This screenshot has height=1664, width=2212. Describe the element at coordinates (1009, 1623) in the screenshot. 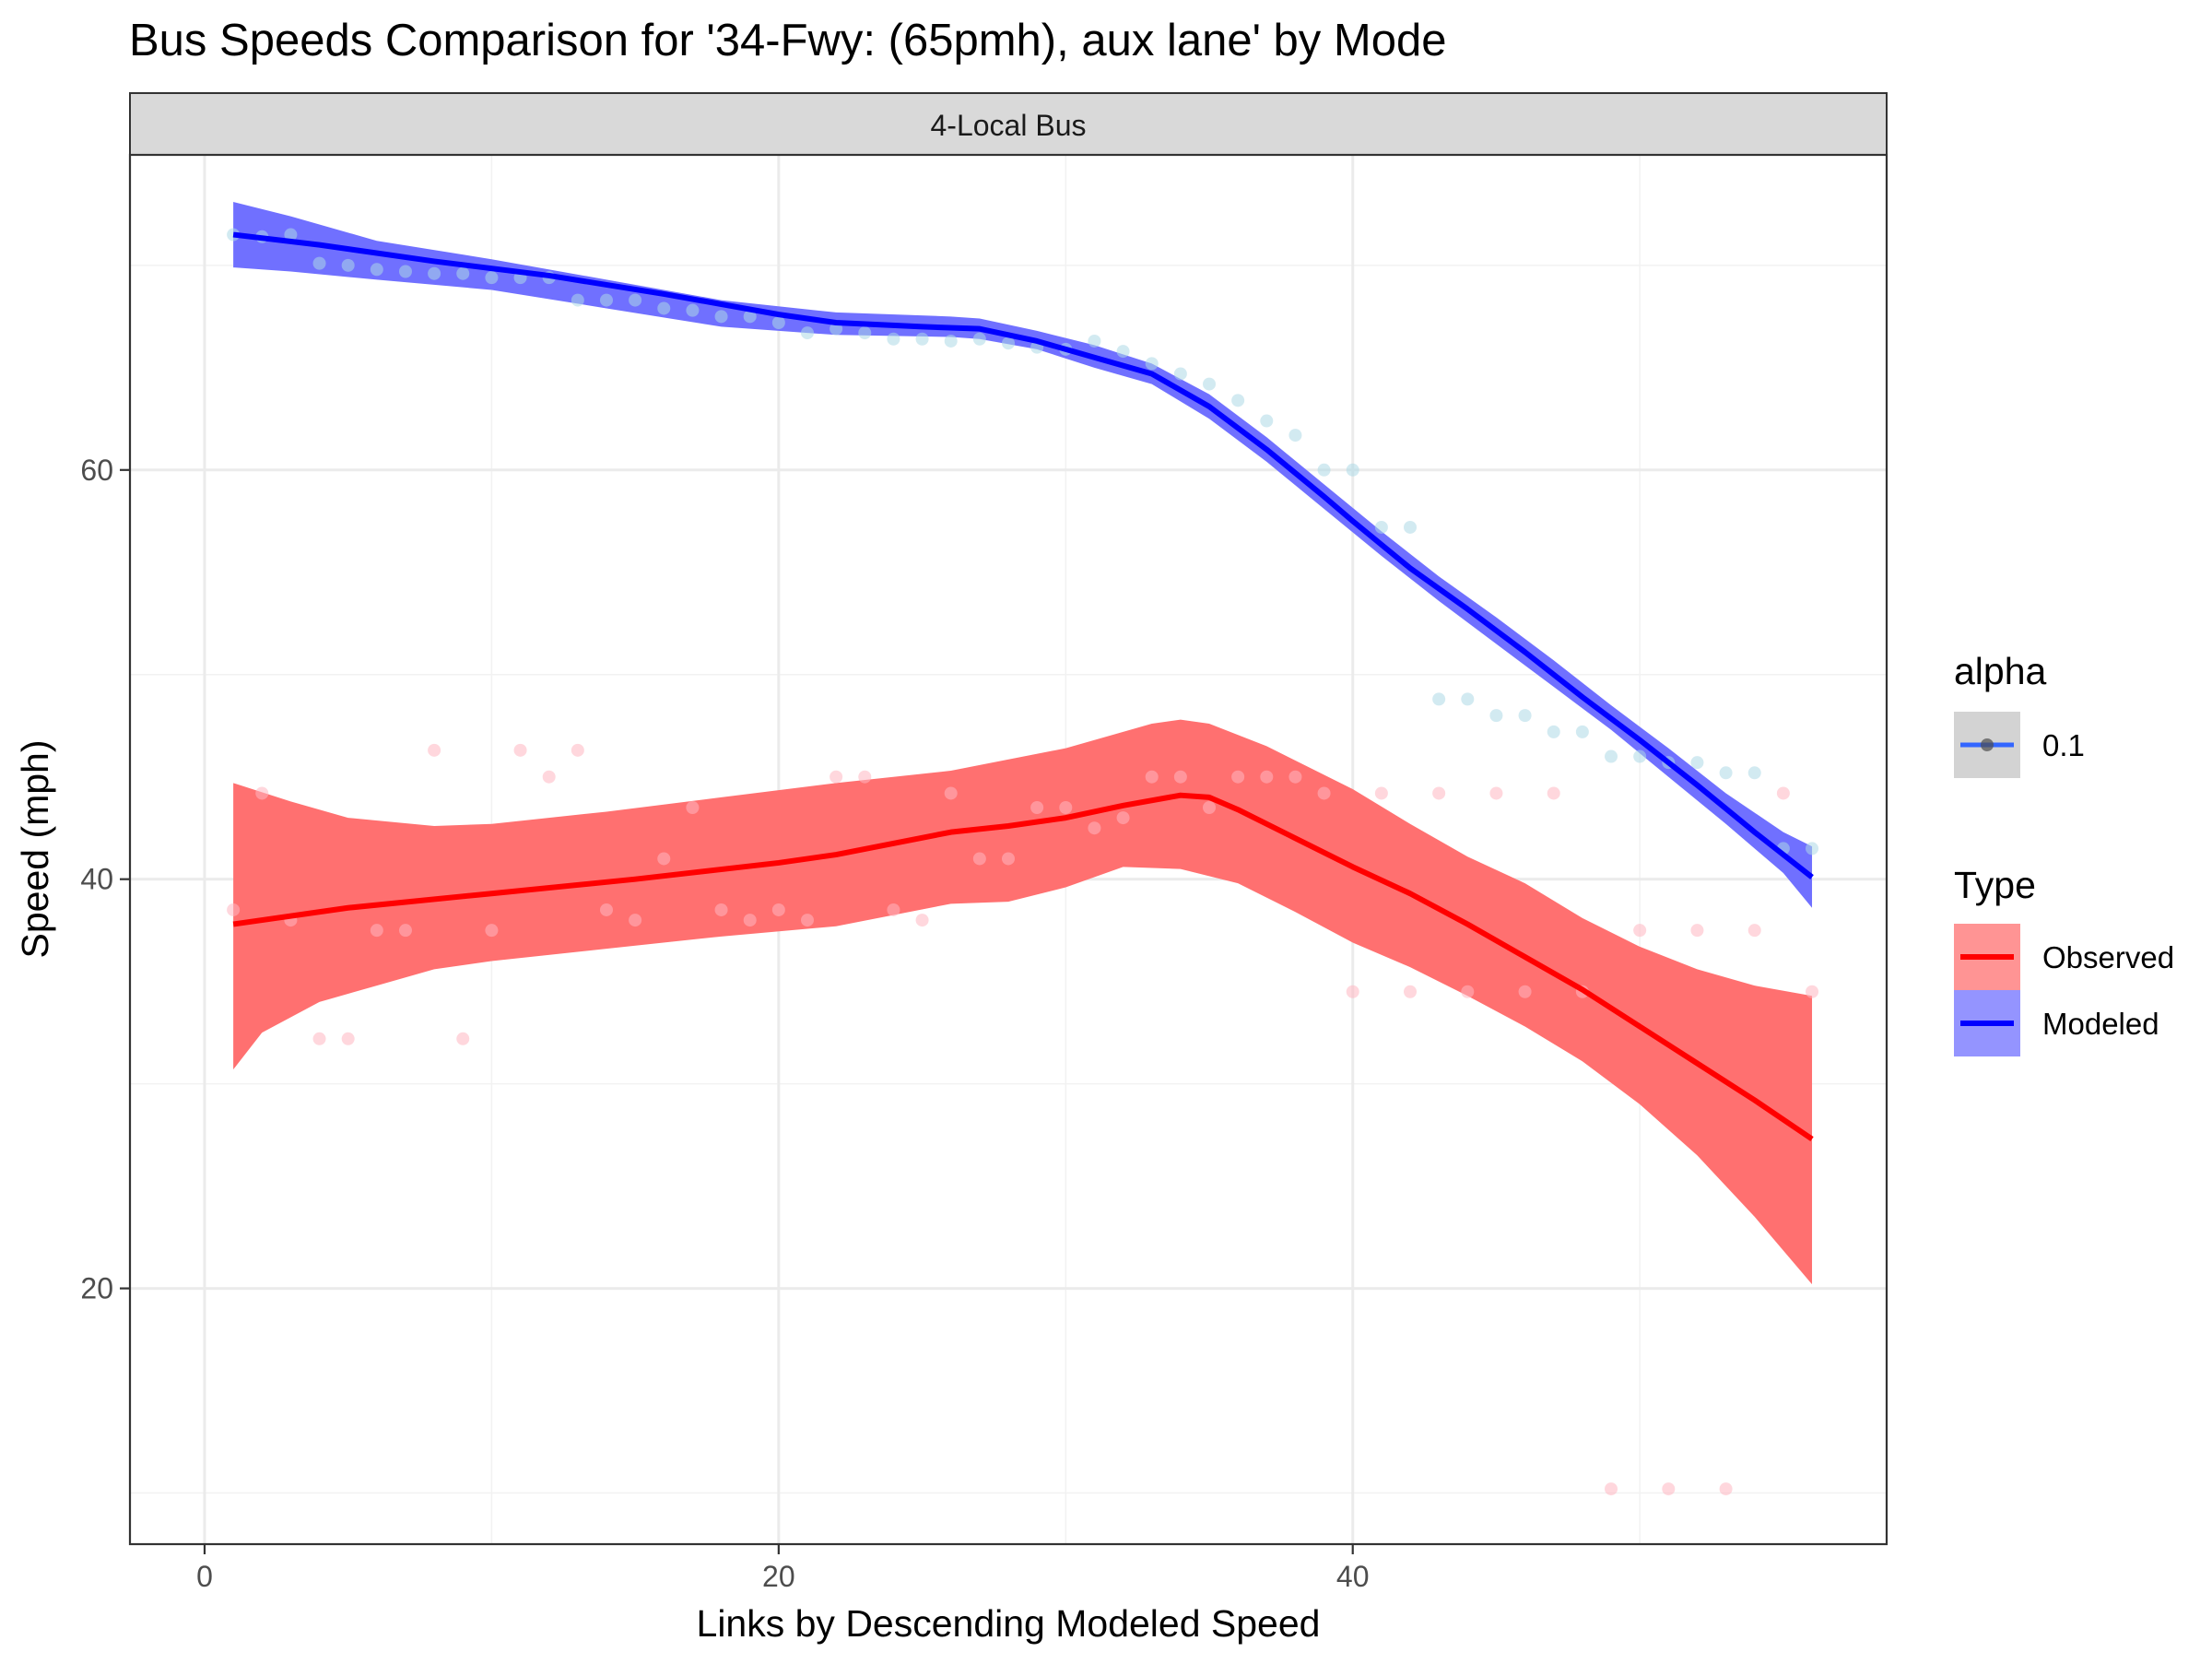

I see `x-axis-label: Links by Descending Modeled Speed` at that location.